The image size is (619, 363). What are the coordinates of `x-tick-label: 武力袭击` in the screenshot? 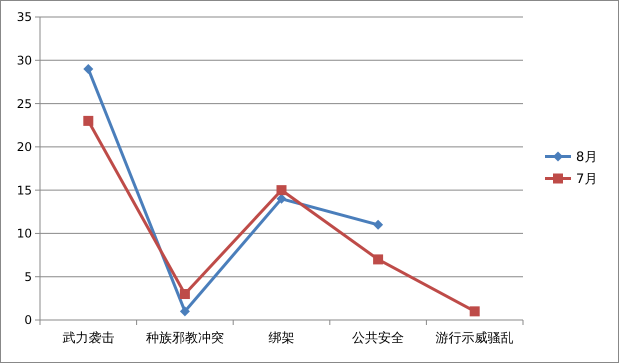 It's located at (88, 338).